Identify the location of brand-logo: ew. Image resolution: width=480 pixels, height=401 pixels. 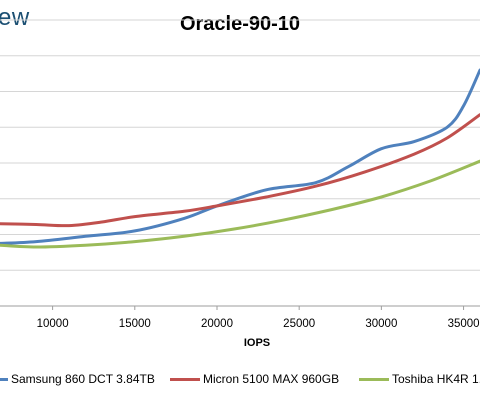
(15, 17).